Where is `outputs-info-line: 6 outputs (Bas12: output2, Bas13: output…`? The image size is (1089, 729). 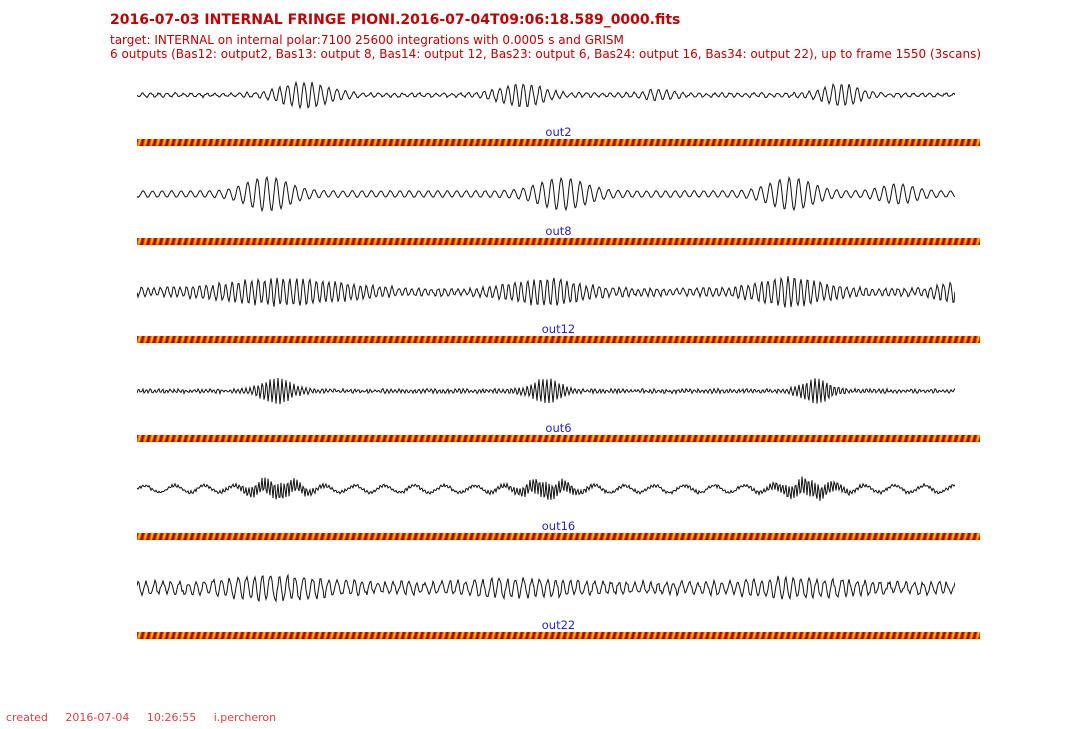
outputs-info-line: 6 outputs (Bas12: output2, Bas13: output… is located at coordinates (545, 54).